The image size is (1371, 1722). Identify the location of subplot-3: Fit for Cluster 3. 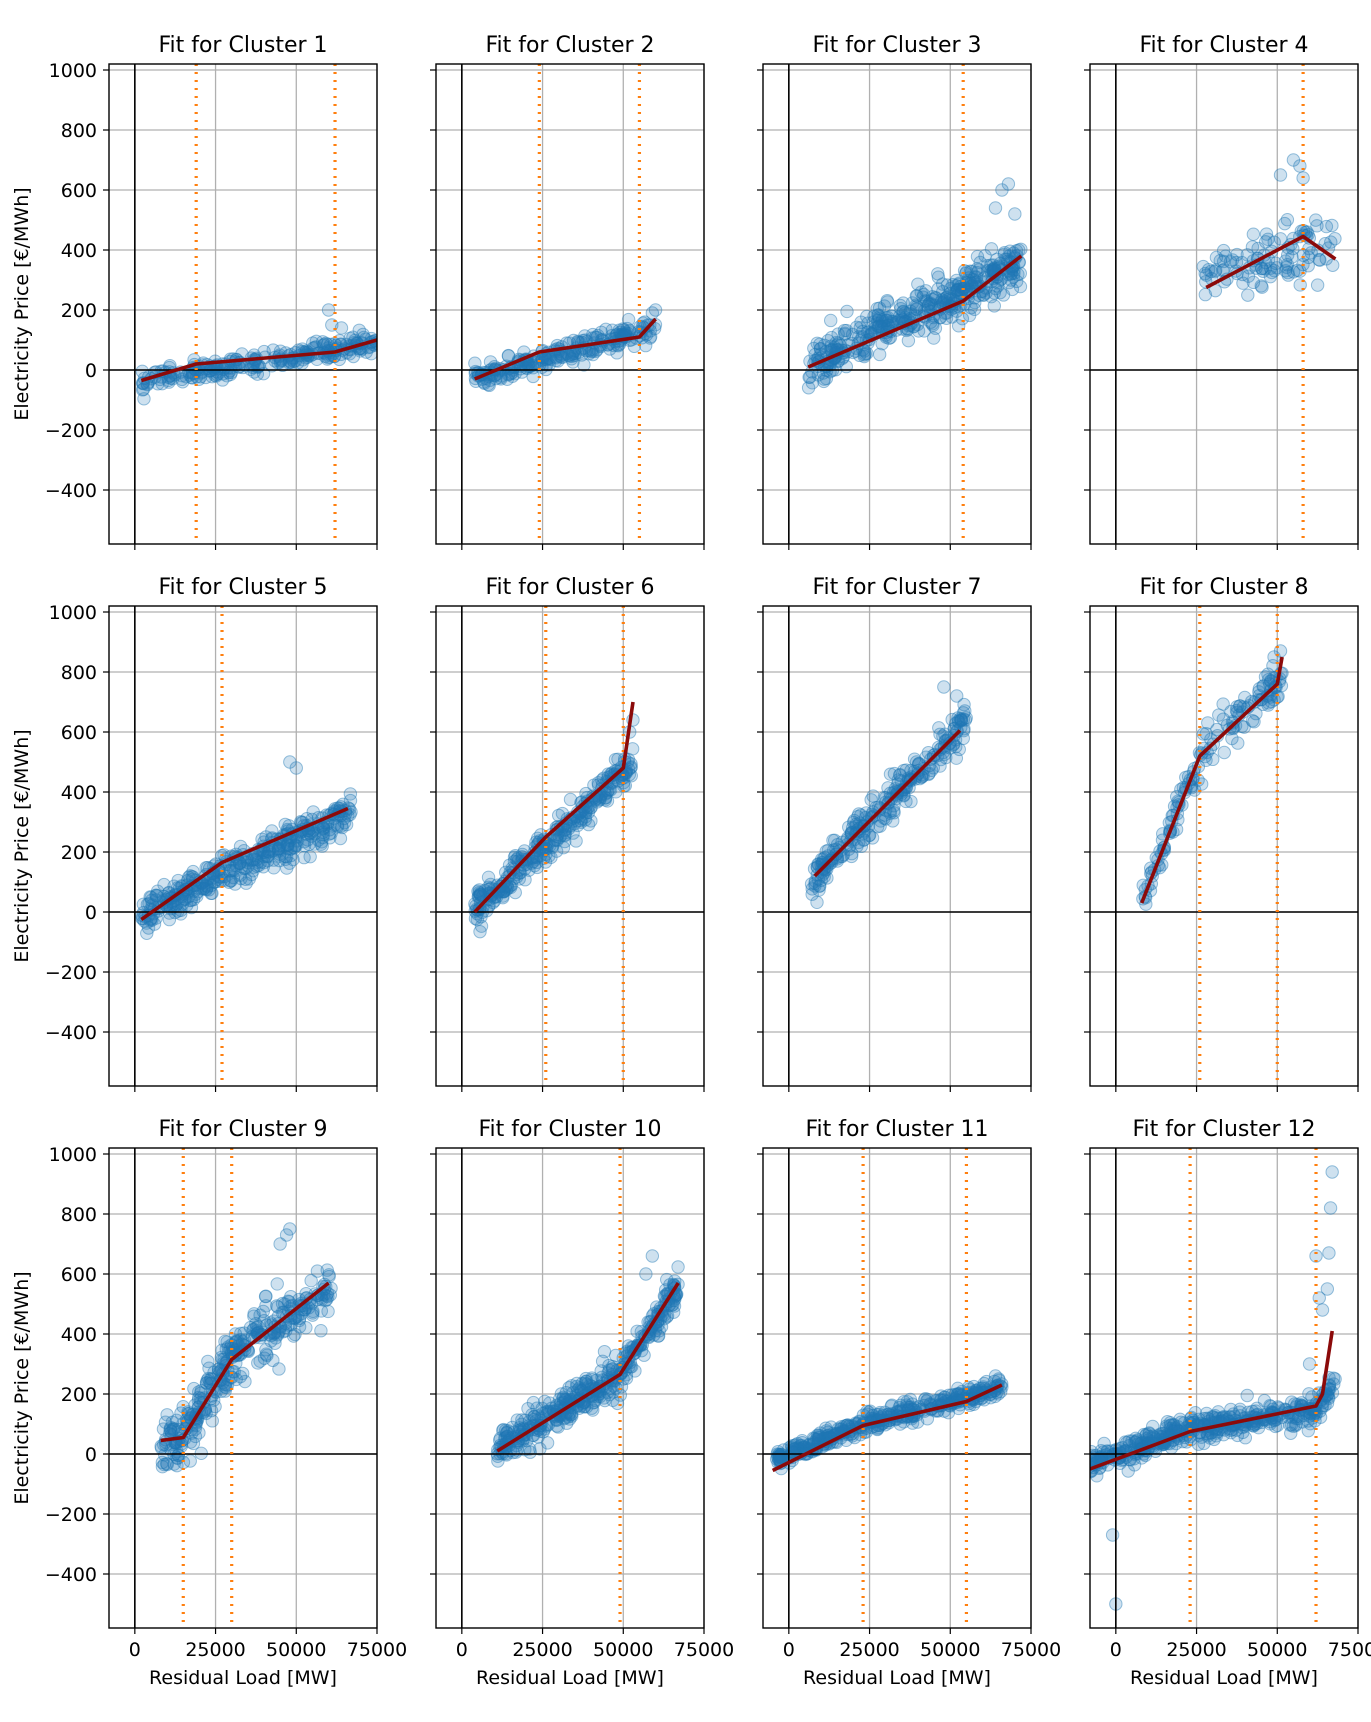
(894, 291).